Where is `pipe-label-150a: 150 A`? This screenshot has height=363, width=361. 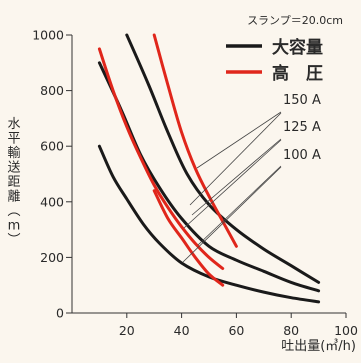
pipe-label-150a: 150 A is located at coordinates (302, 100).